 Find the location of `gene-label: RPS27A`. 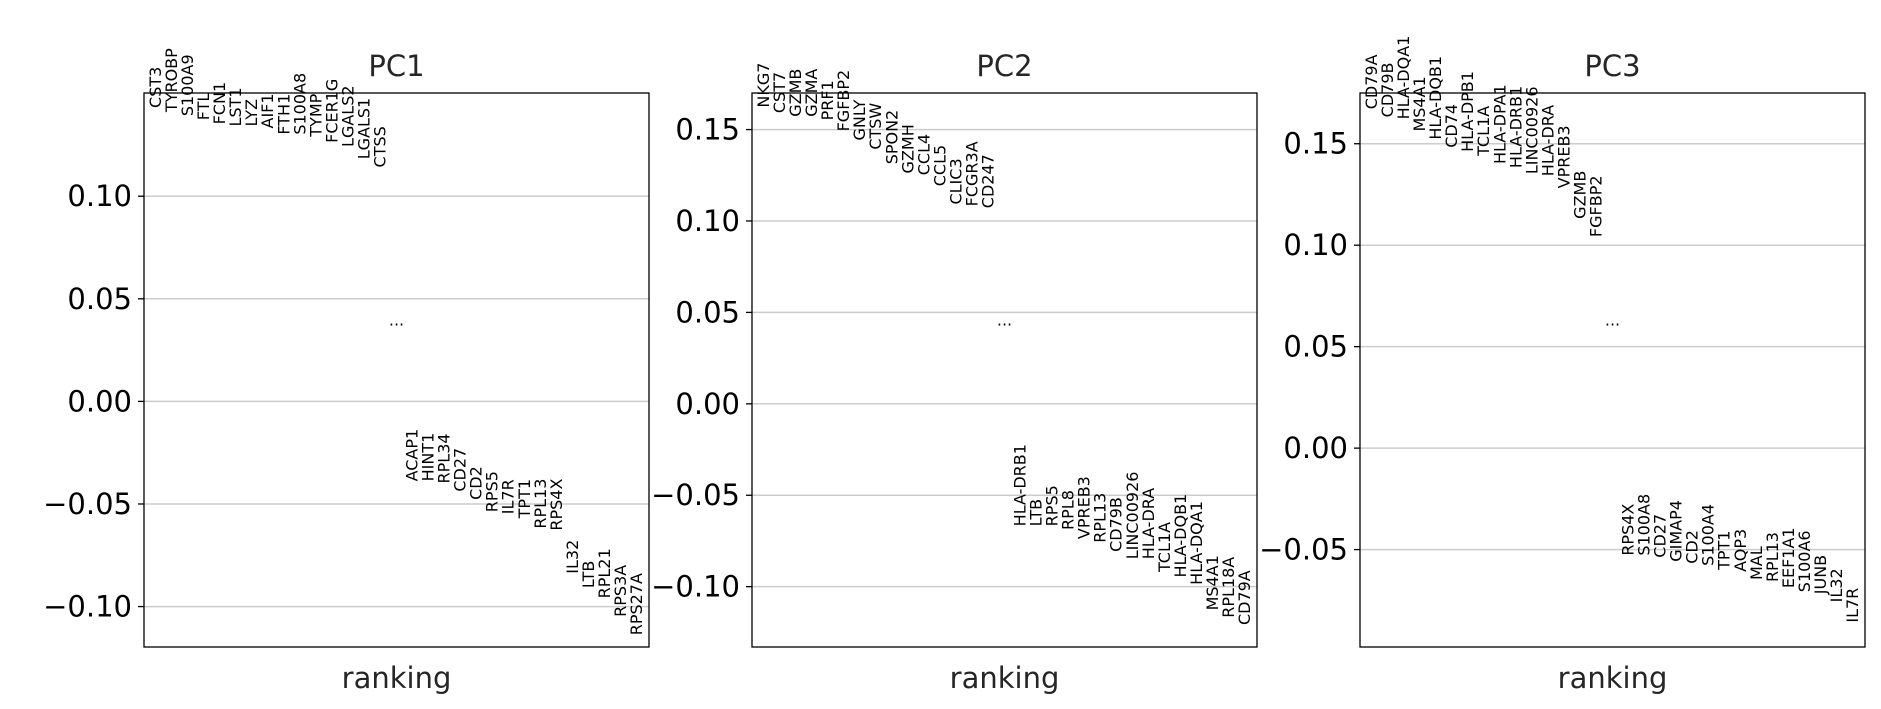

gene-label: RPS27A is located at coordinates (636, 604).